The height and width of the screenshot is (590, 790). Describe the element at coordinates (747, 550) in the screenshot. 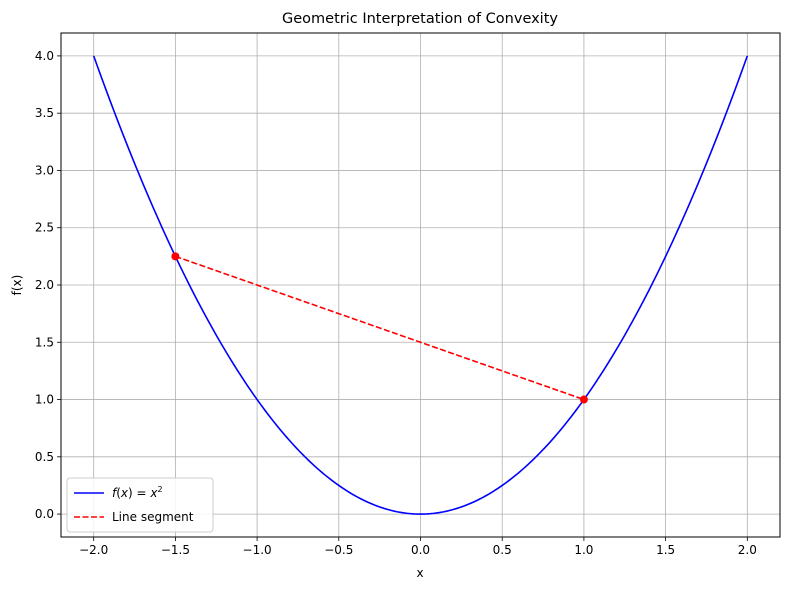

I see `x-tick-label: 2.0` at that location.